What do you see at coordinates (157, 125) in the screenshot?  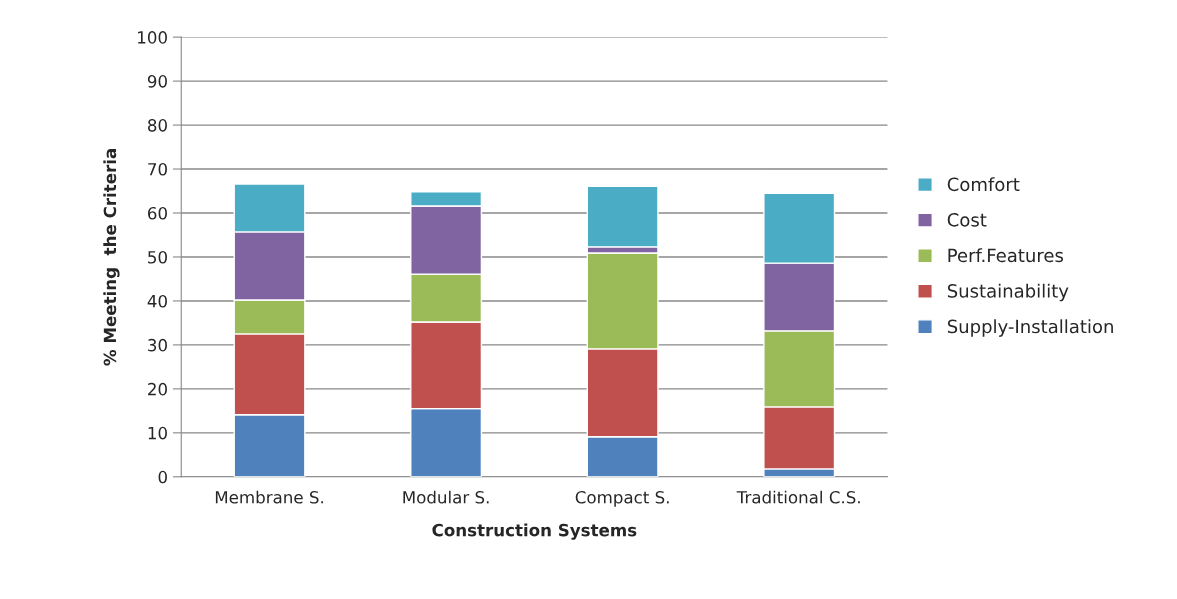 I see `y-tick-label: 80` at bounding box center [157, 125].